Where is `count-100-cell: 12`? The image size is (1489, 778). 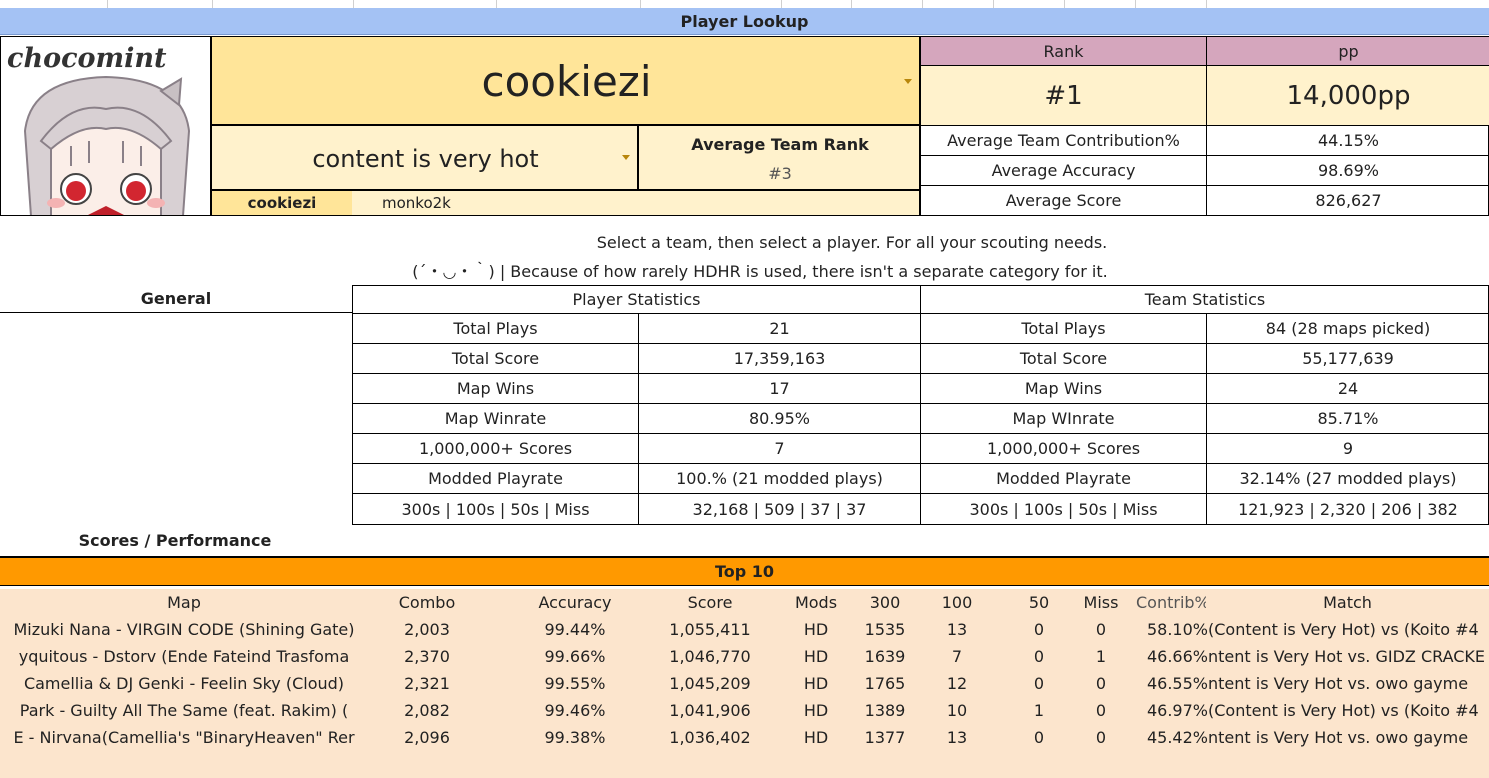 count-100-cell: 12 is located at coordinates (957, 683).